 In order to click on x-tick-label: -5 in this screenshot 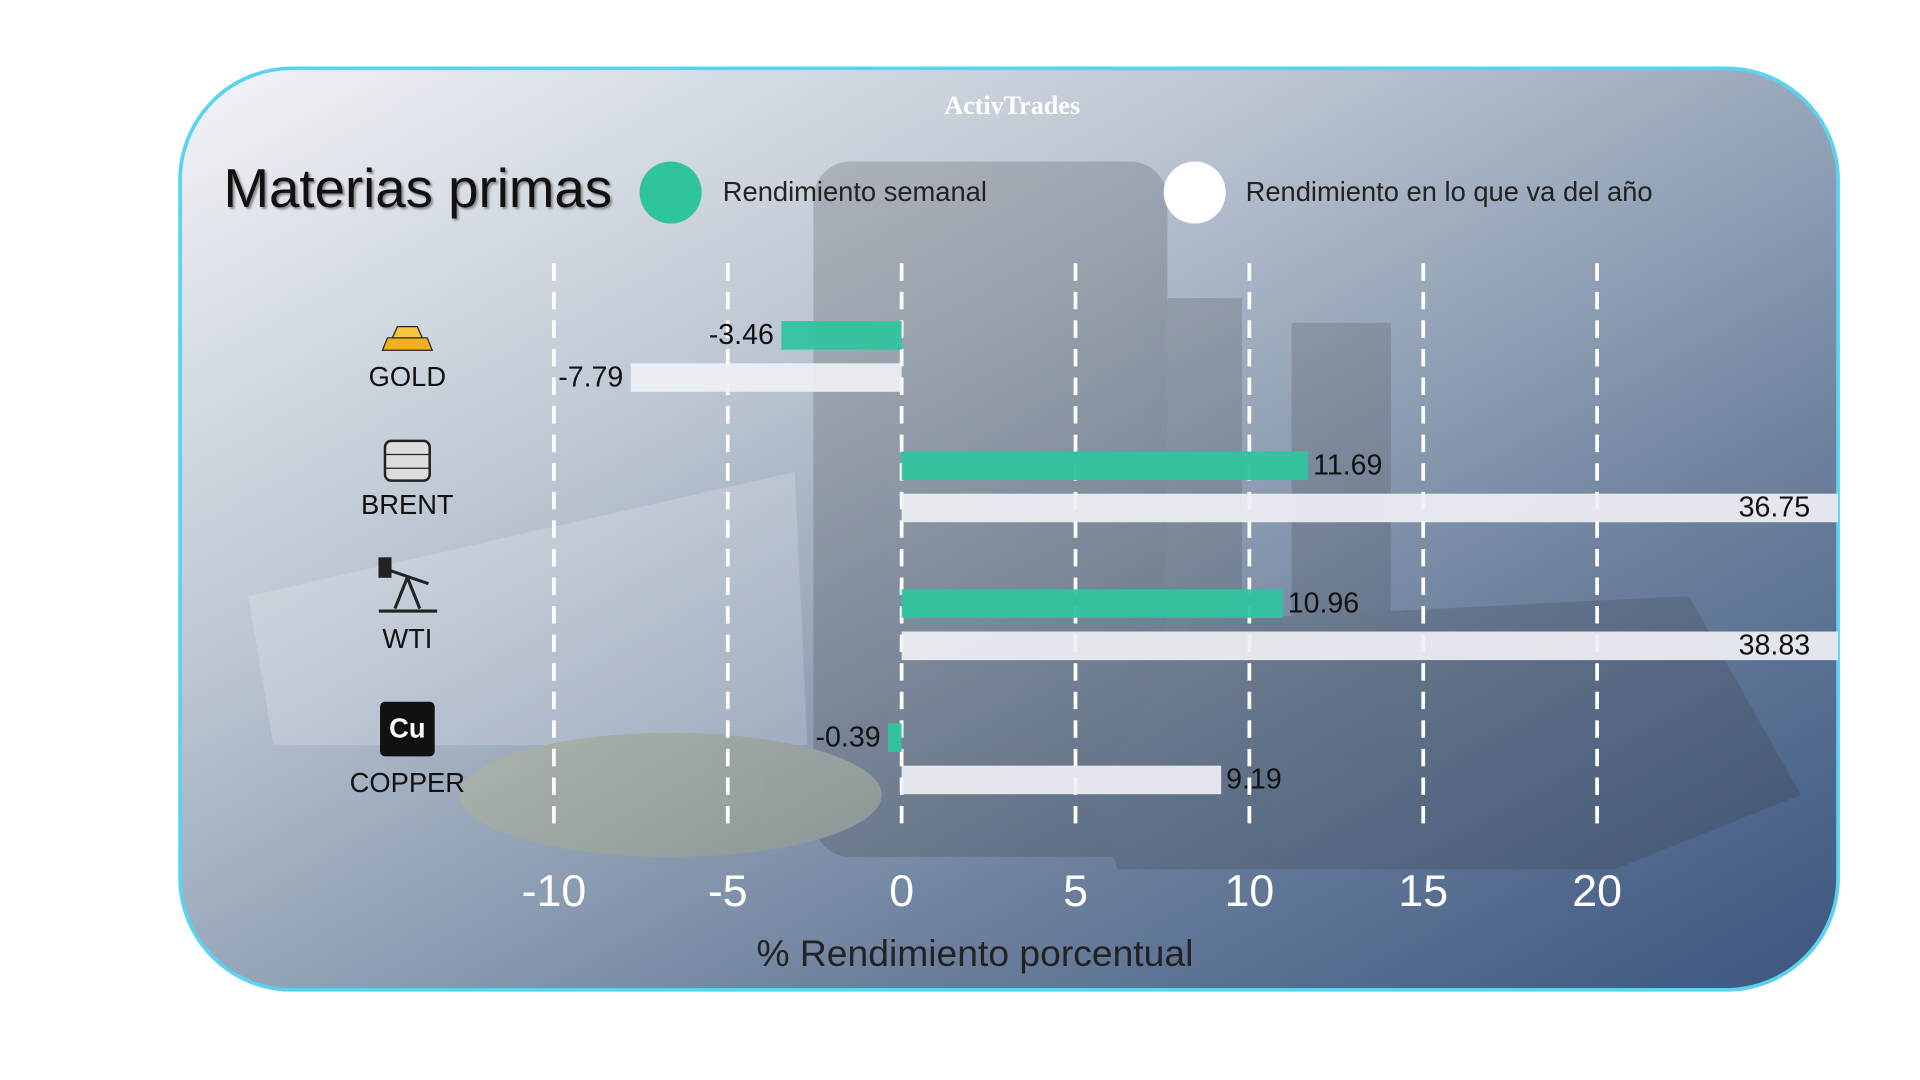, I will do `click(728, 891)`.